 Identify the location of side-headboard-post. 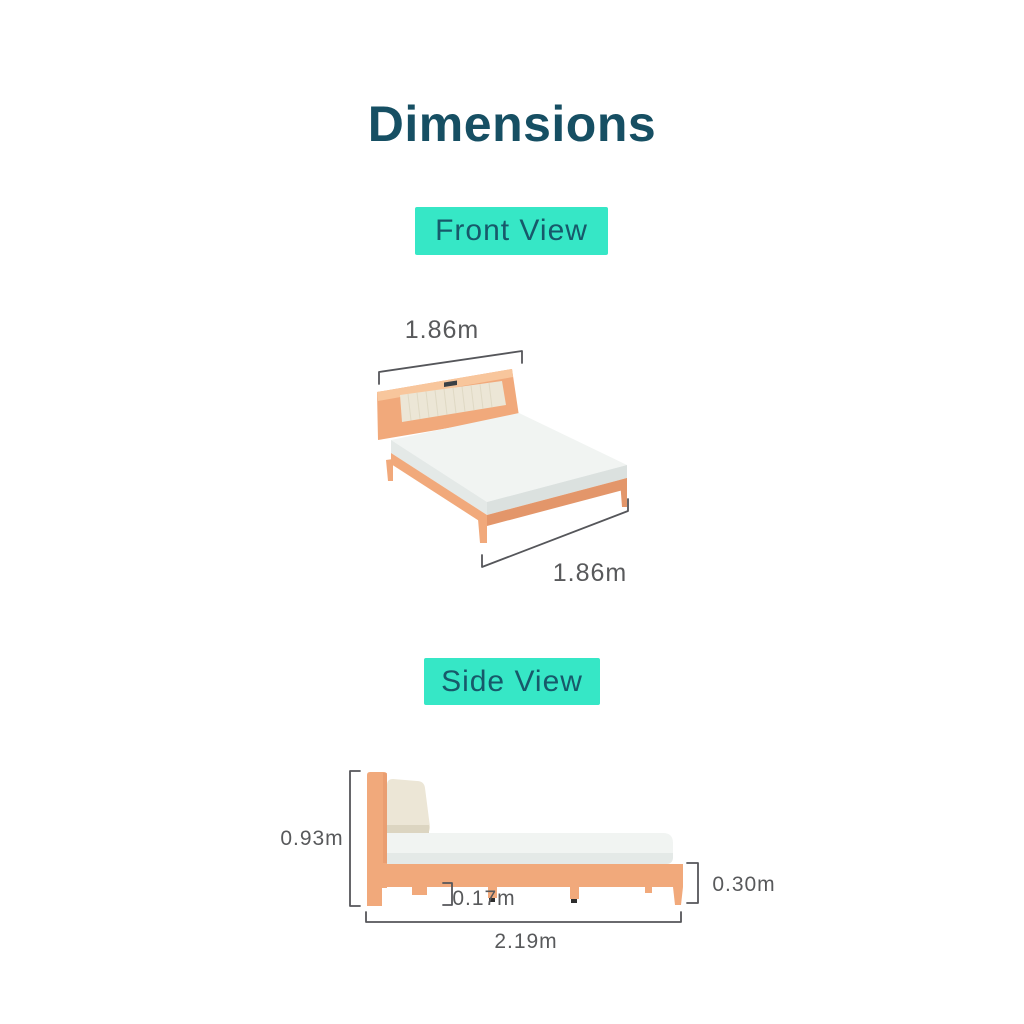
(377, 839).